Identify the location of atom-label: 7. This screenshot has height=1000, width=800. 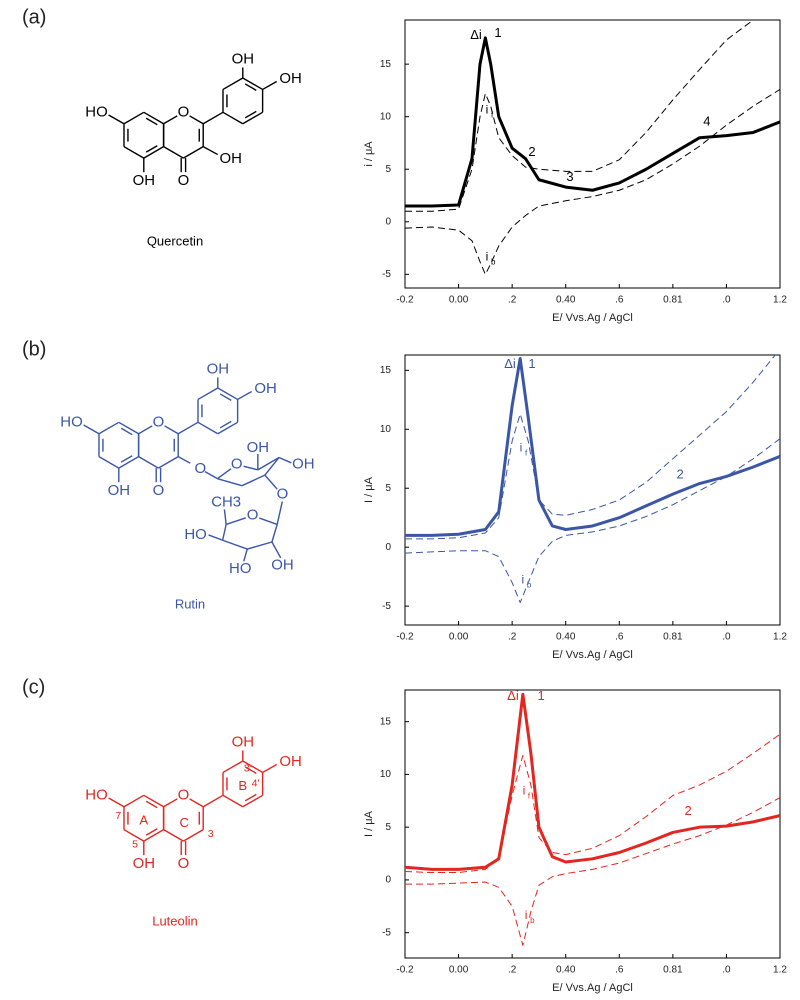
(118, 816).